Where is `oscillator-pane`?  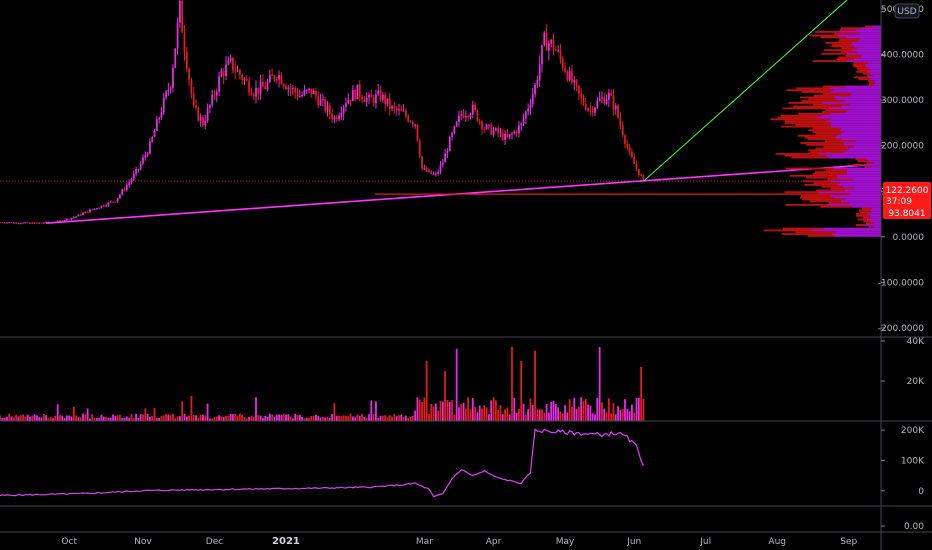
oscillator-pane is located at coordinates (322, 463).